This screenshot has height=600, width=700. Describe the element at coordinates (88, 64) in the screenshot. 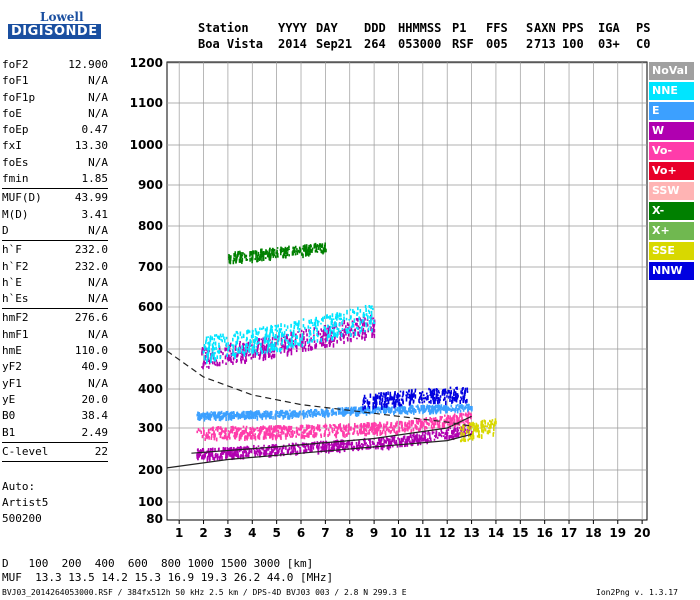

I see `param-value: 12.900` at that location.